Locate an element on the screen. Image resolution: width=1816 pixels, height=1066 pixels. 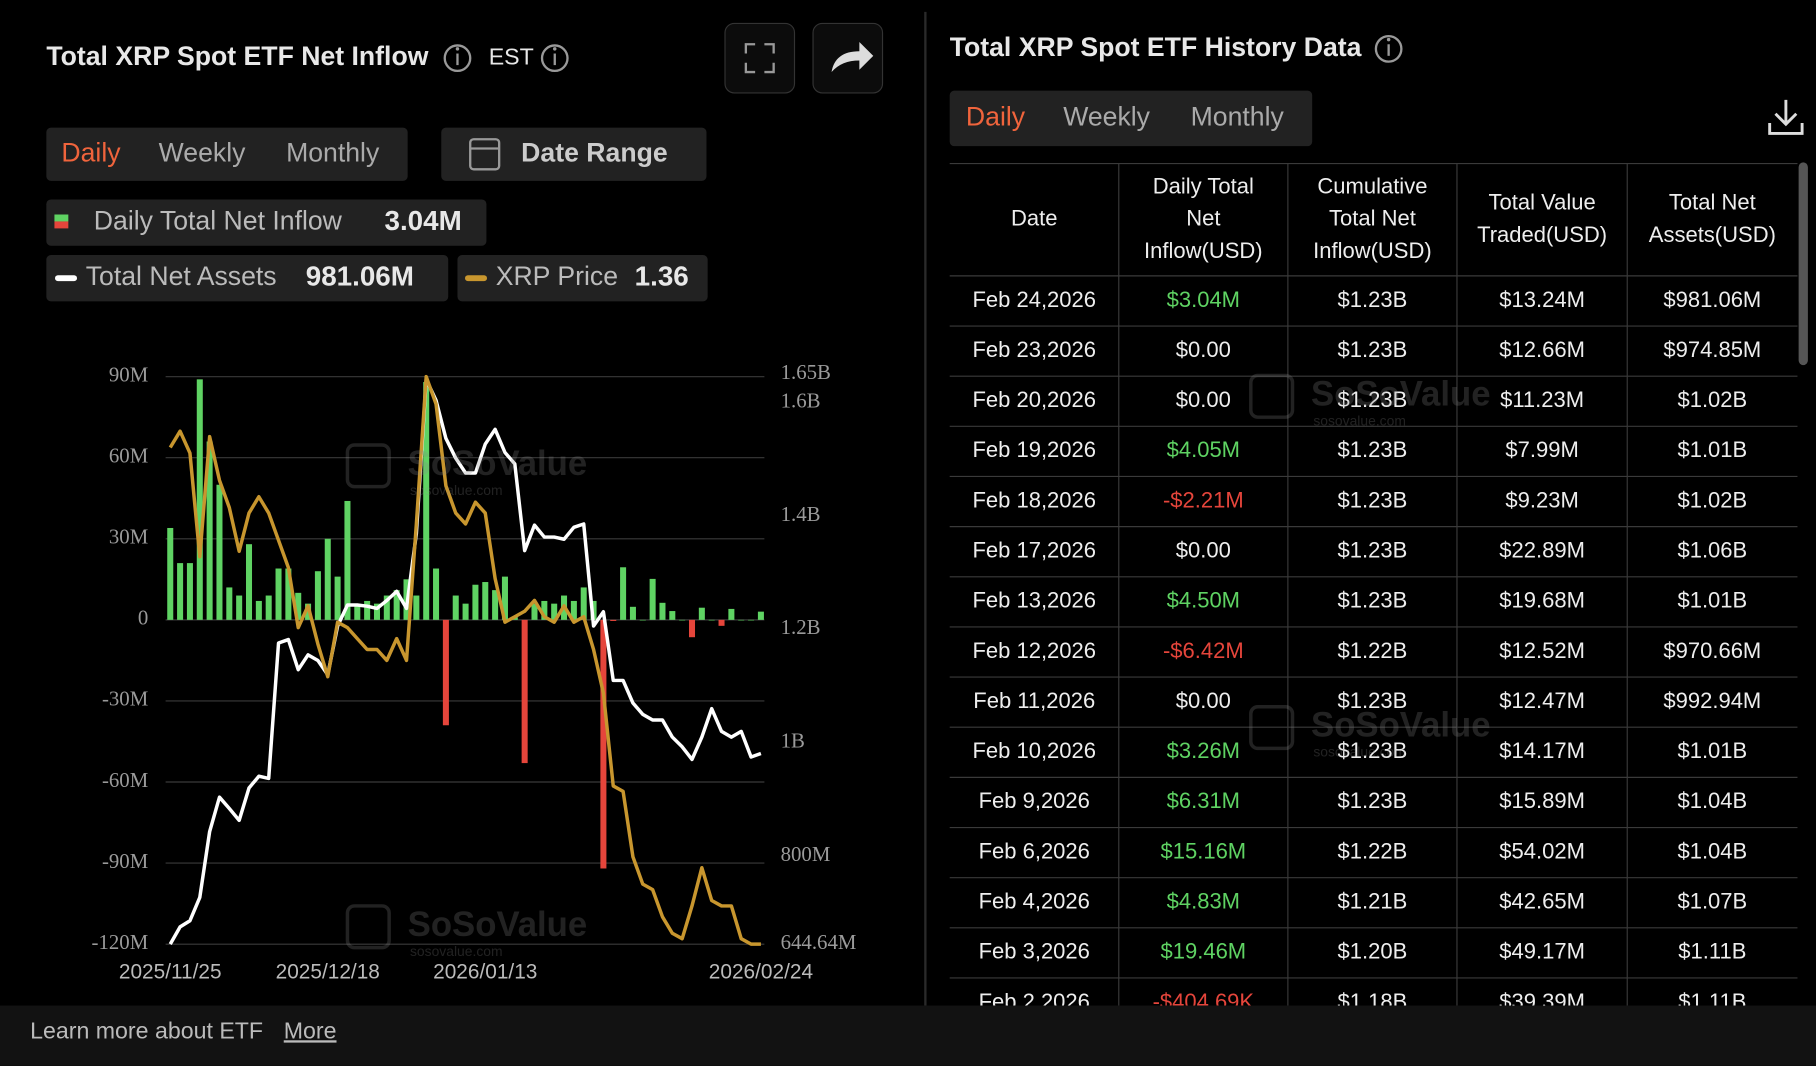
footer-link: More is located at coordinates (310, 1030).